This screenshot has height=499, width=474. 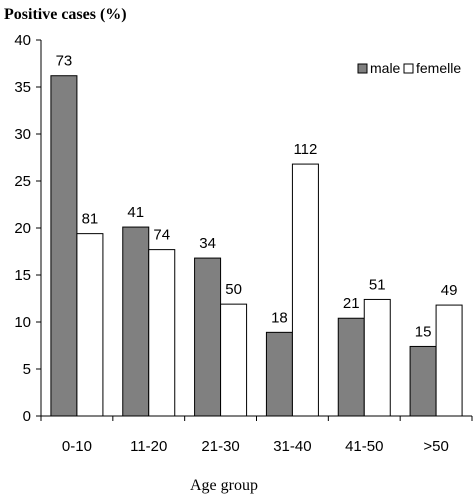 What do you see at coordinates (65, 14) in the screenshot?
I see `y-axis-title: Positive cases (%)` at bounding box center [65, 14].